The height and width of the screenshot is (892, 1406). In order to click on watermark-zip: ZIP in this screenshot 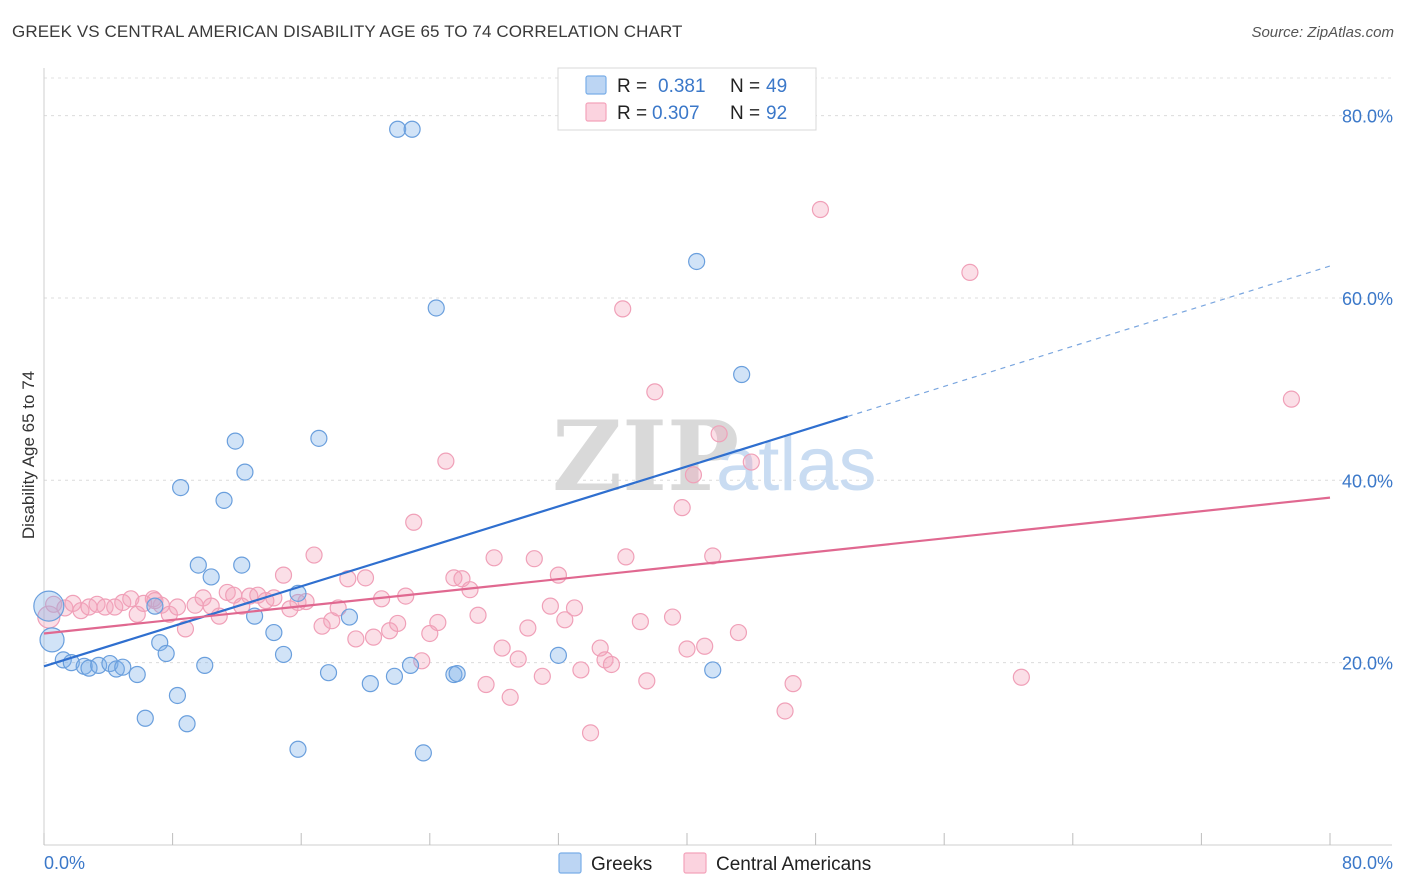, I will do `click(645, 456)`.